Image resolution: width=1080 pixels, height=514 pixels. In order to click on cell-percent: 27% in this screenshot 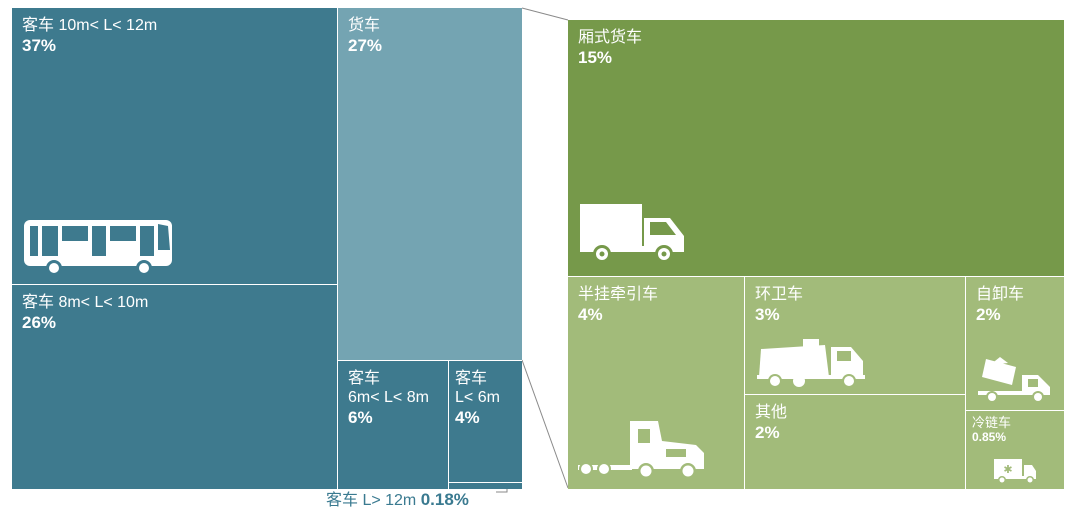, I will do `click(365, 45)`.